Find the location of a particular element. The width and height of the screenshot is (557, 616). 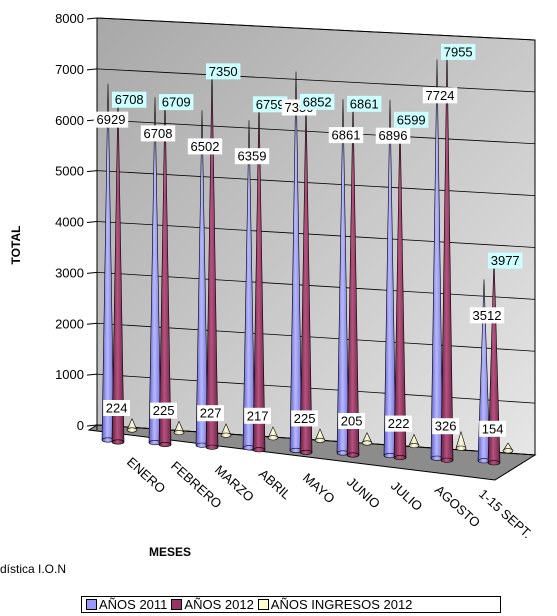

data-label-1-2: 7350 is located at coordinates (223, 71).